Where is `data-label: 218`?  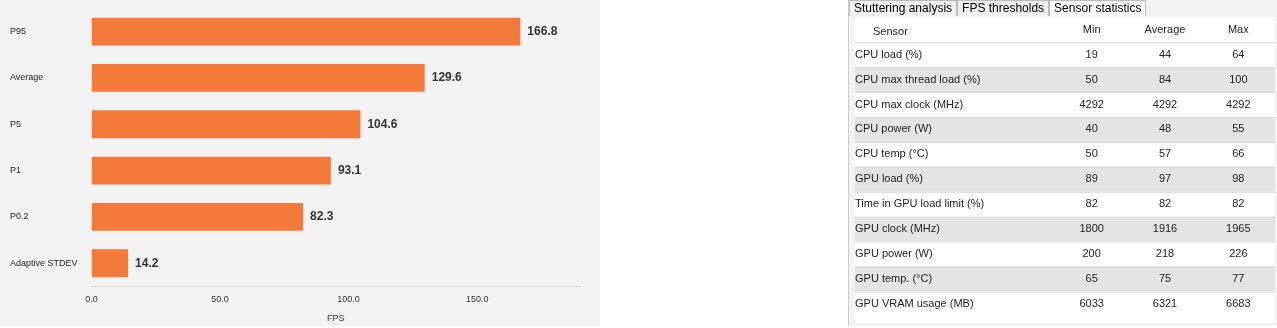
data-label: 218 is located at coordinates (1165, 253).